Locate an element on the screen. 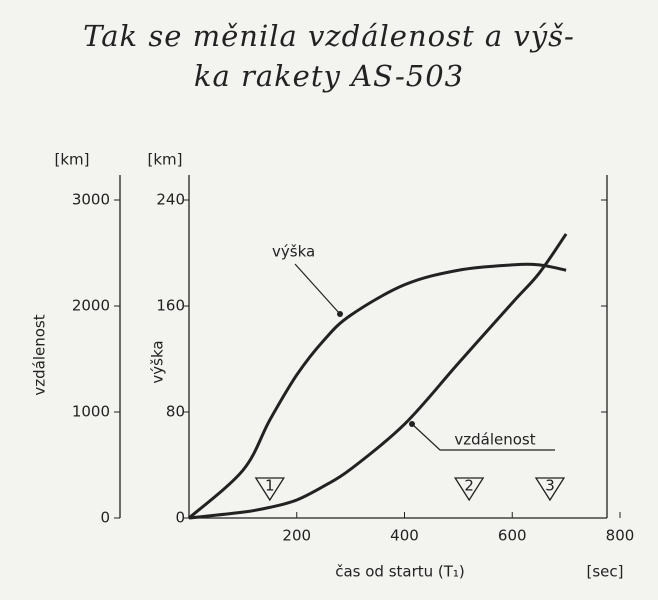 The height and width of the screenshot is (600, 658). x-tick-label: 800 is located at coordinates (620, 536).